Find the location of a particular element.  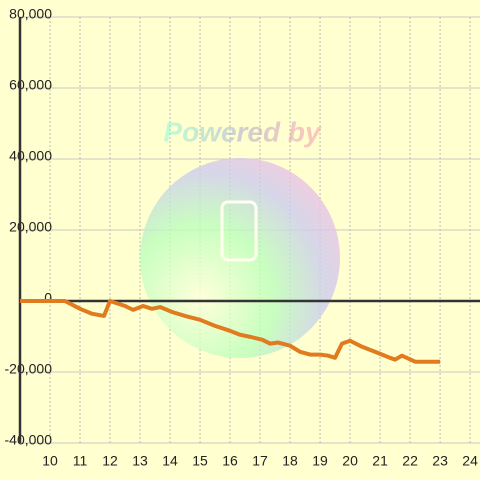

y-tick-label: 20,000 is located at coordinates (30, 227).